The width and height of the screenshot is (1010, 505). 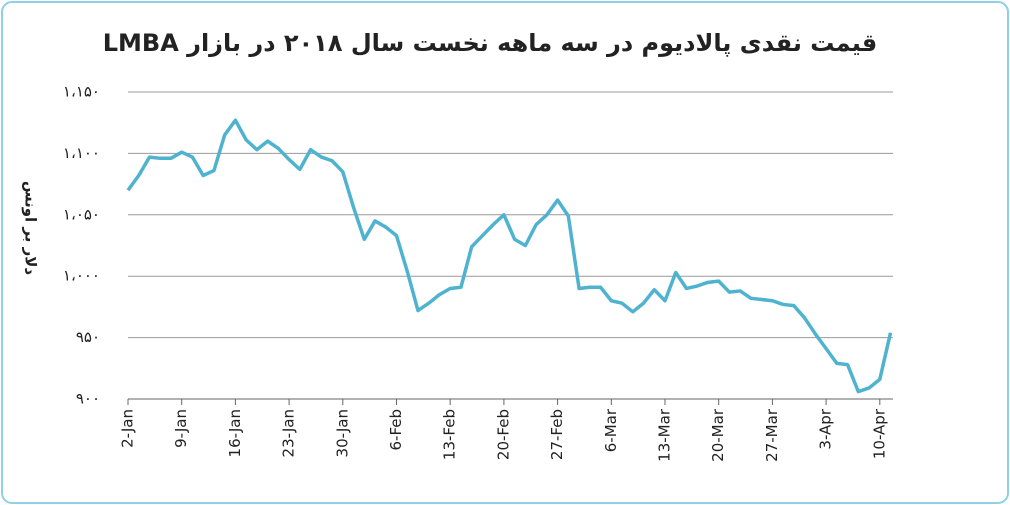 What do you see at coordinates (31, 228) in the screenshot?
I see `y-axis-label: دلار بر اونس` at bounding box center [31, 228].